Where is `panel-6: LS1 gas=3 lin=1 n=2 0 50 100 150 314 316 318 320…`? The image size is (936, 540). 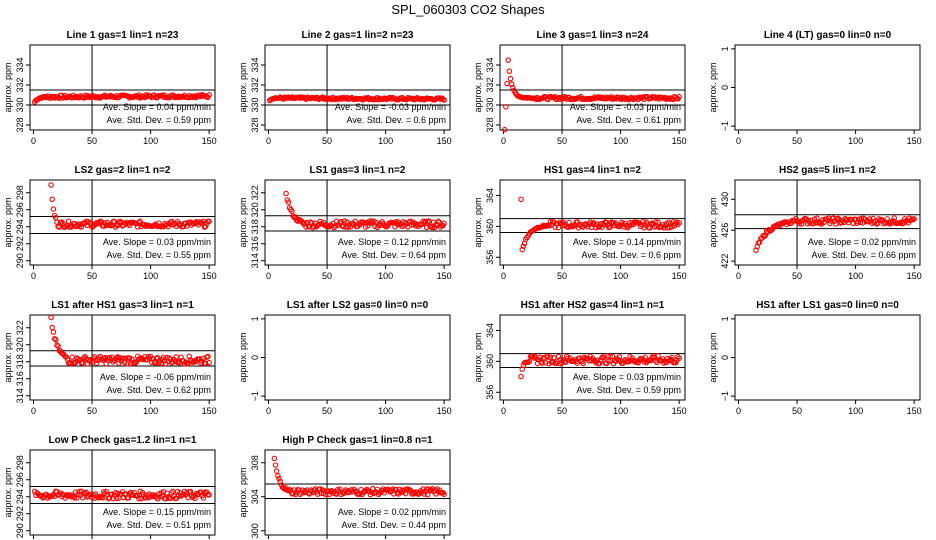
panel-6: LS1 gas=3 lin=1 n=2 0 50 100 150 314 316 318 320… is located at coordinates (345, 223).